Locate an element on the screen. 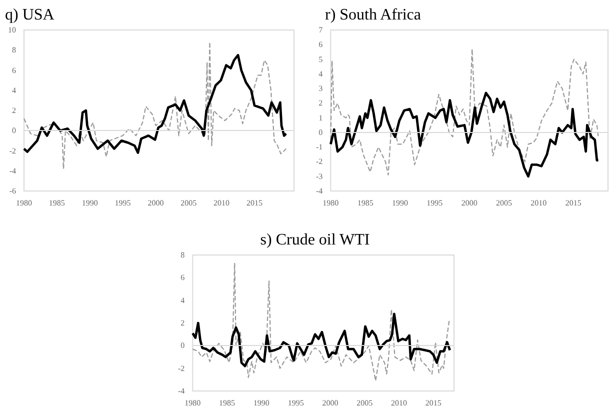 The image size is (614, 415). chart-title: s) Crude oil WTI is located at coordinates (315, 240).